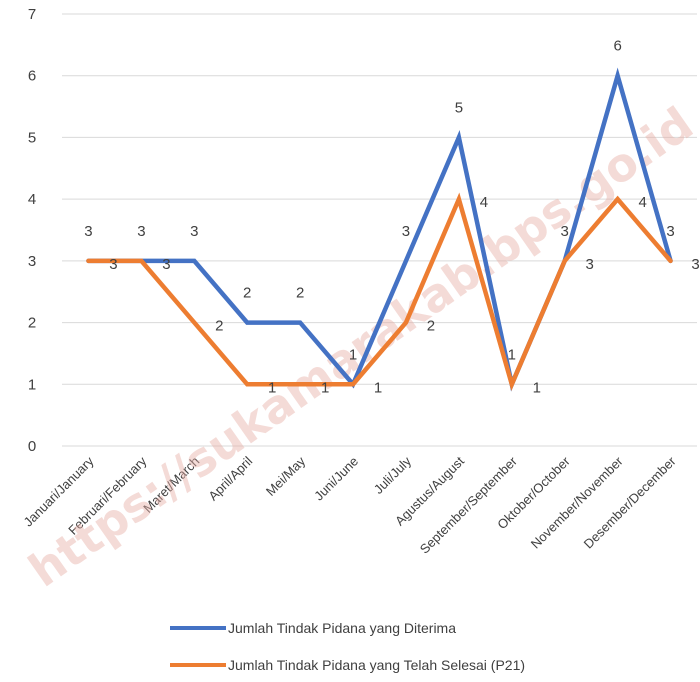 The image size is (700, 682). What do you see at coordinates (459, 107) in the screenshot?
I see `data-label-received: 5` at bounding box center [459, 107].